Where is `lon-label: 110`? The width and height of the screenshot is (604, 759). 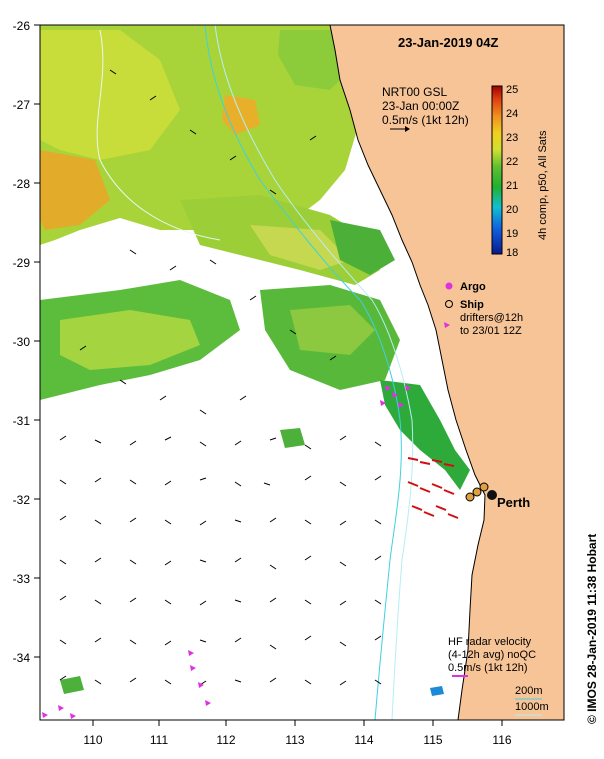
lon-label: 110 is located at coordinates (92, 740).